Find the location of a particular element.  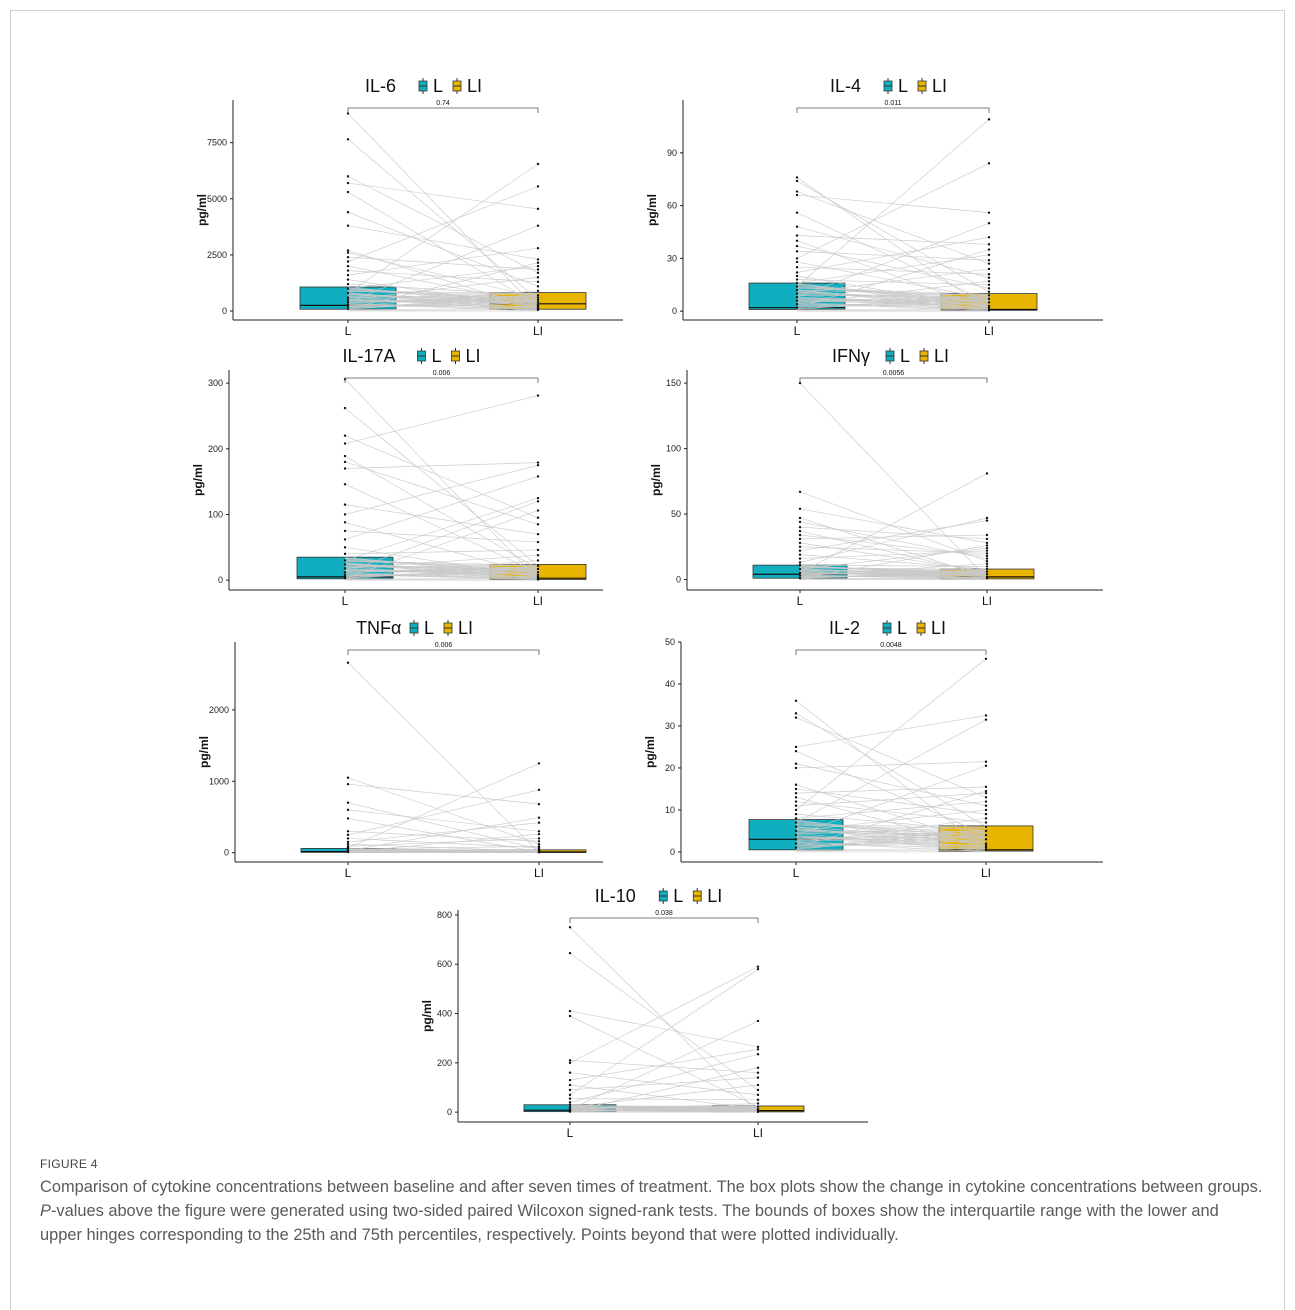

pvalue-label: 0.006 is located at coordinates (442, 373).